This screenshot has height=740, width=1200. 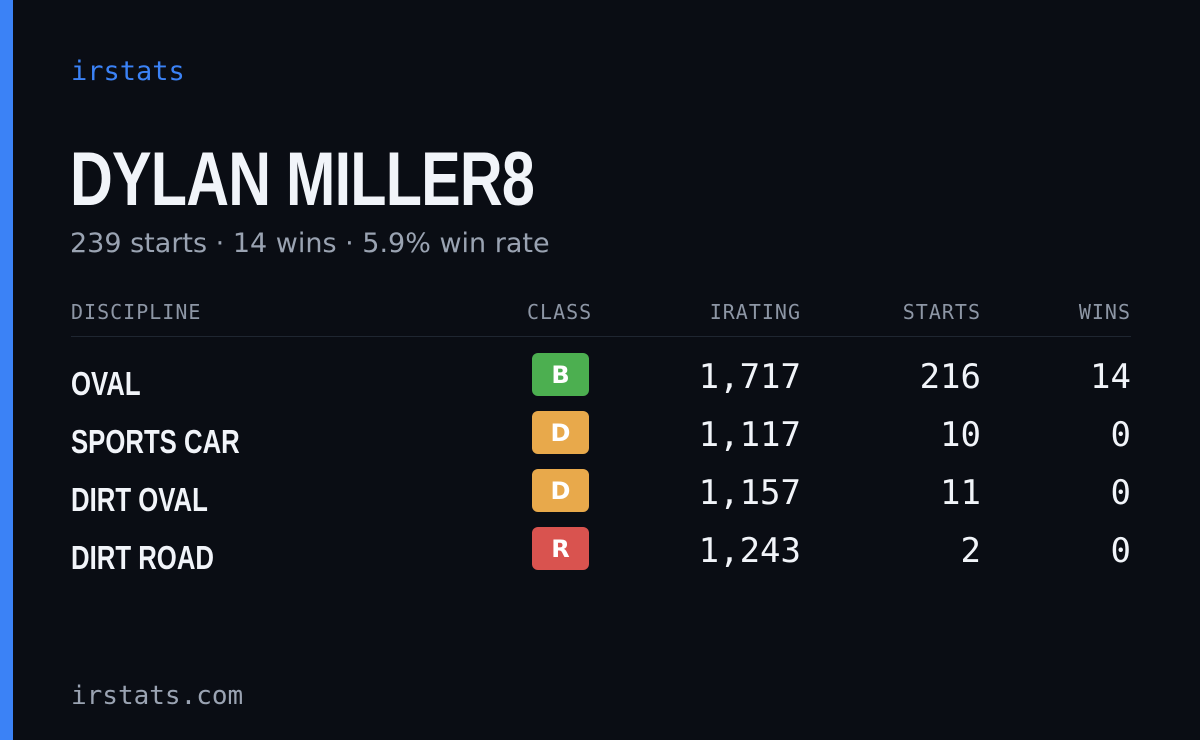 What do you see at coordinates (157, 696) in the screenshot?
I see `footer-url: irstats.com` at bounding box center [157, 696].